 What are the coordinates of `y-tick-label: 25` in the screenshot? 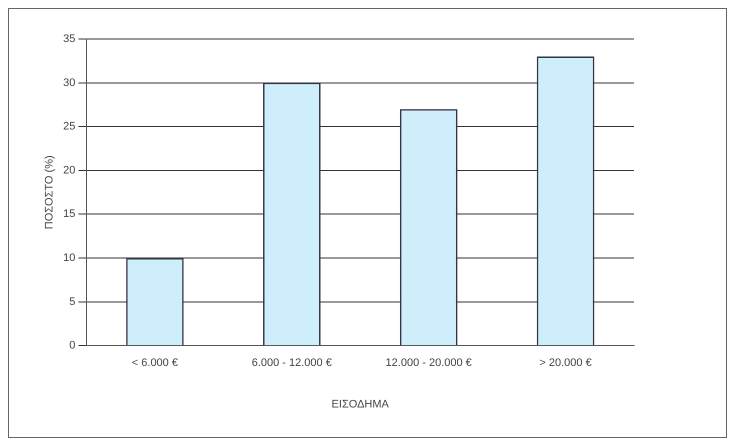 It's located at (69, 126).